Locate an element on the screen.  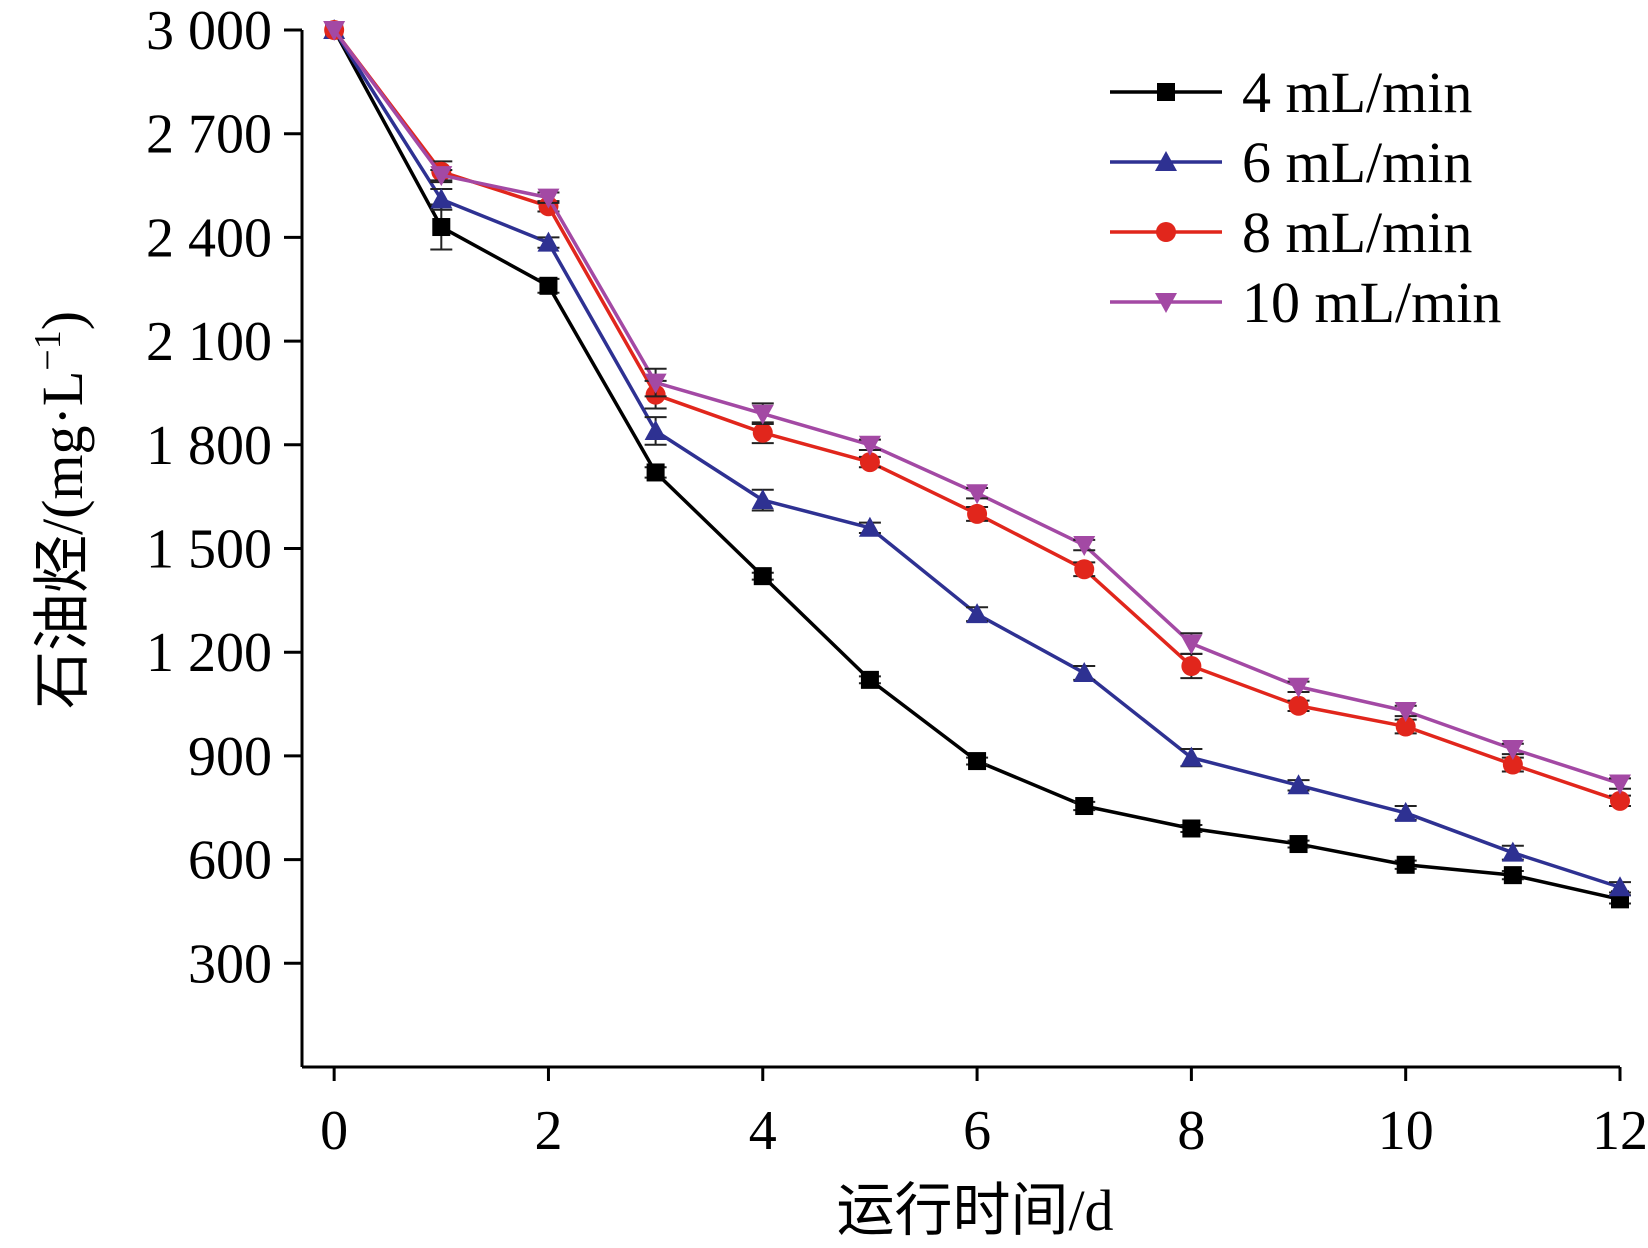
y-tick-label: 2 400 is located at coordinates (209, 238).